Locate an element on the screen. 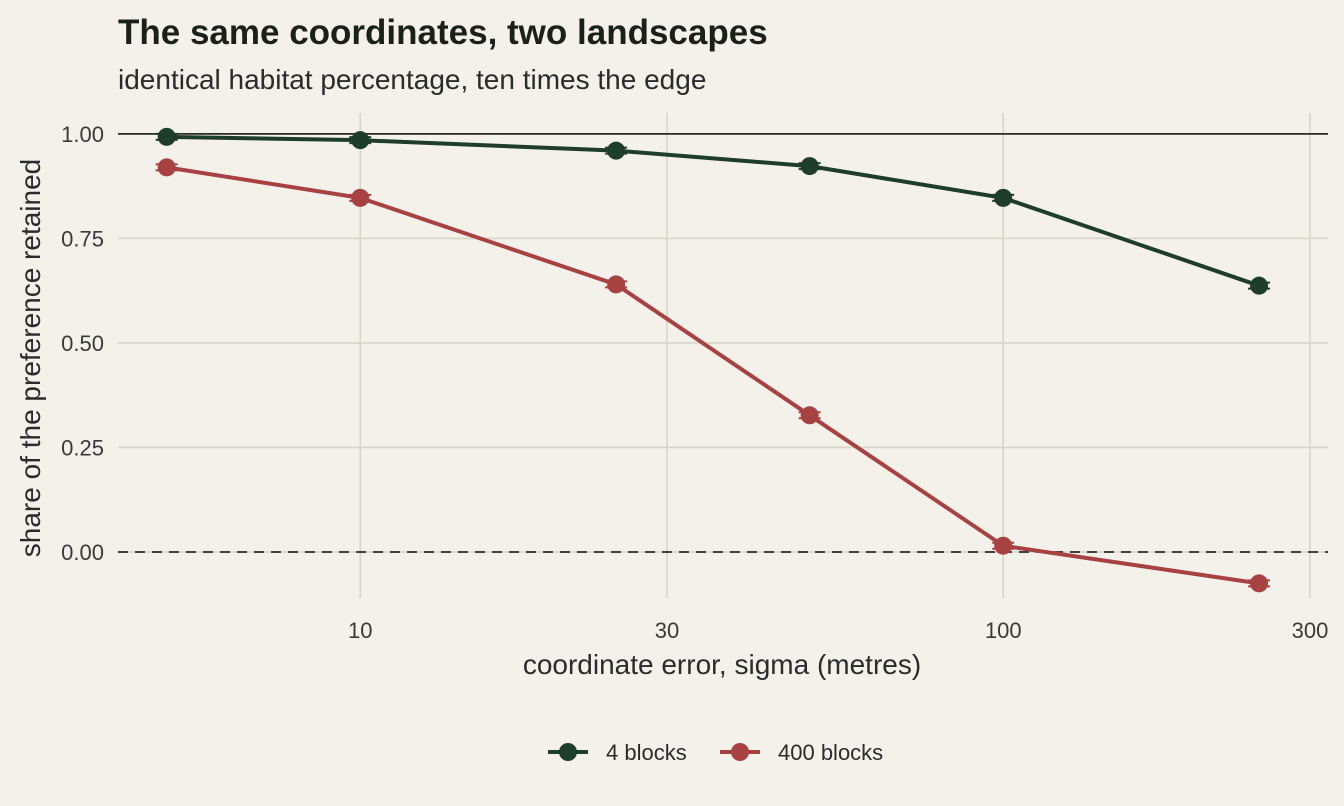 The height and width of the screenshot is (806, 1344). x-axis-ticks: 10 30 100 300 is located at coordinates (838, 630).